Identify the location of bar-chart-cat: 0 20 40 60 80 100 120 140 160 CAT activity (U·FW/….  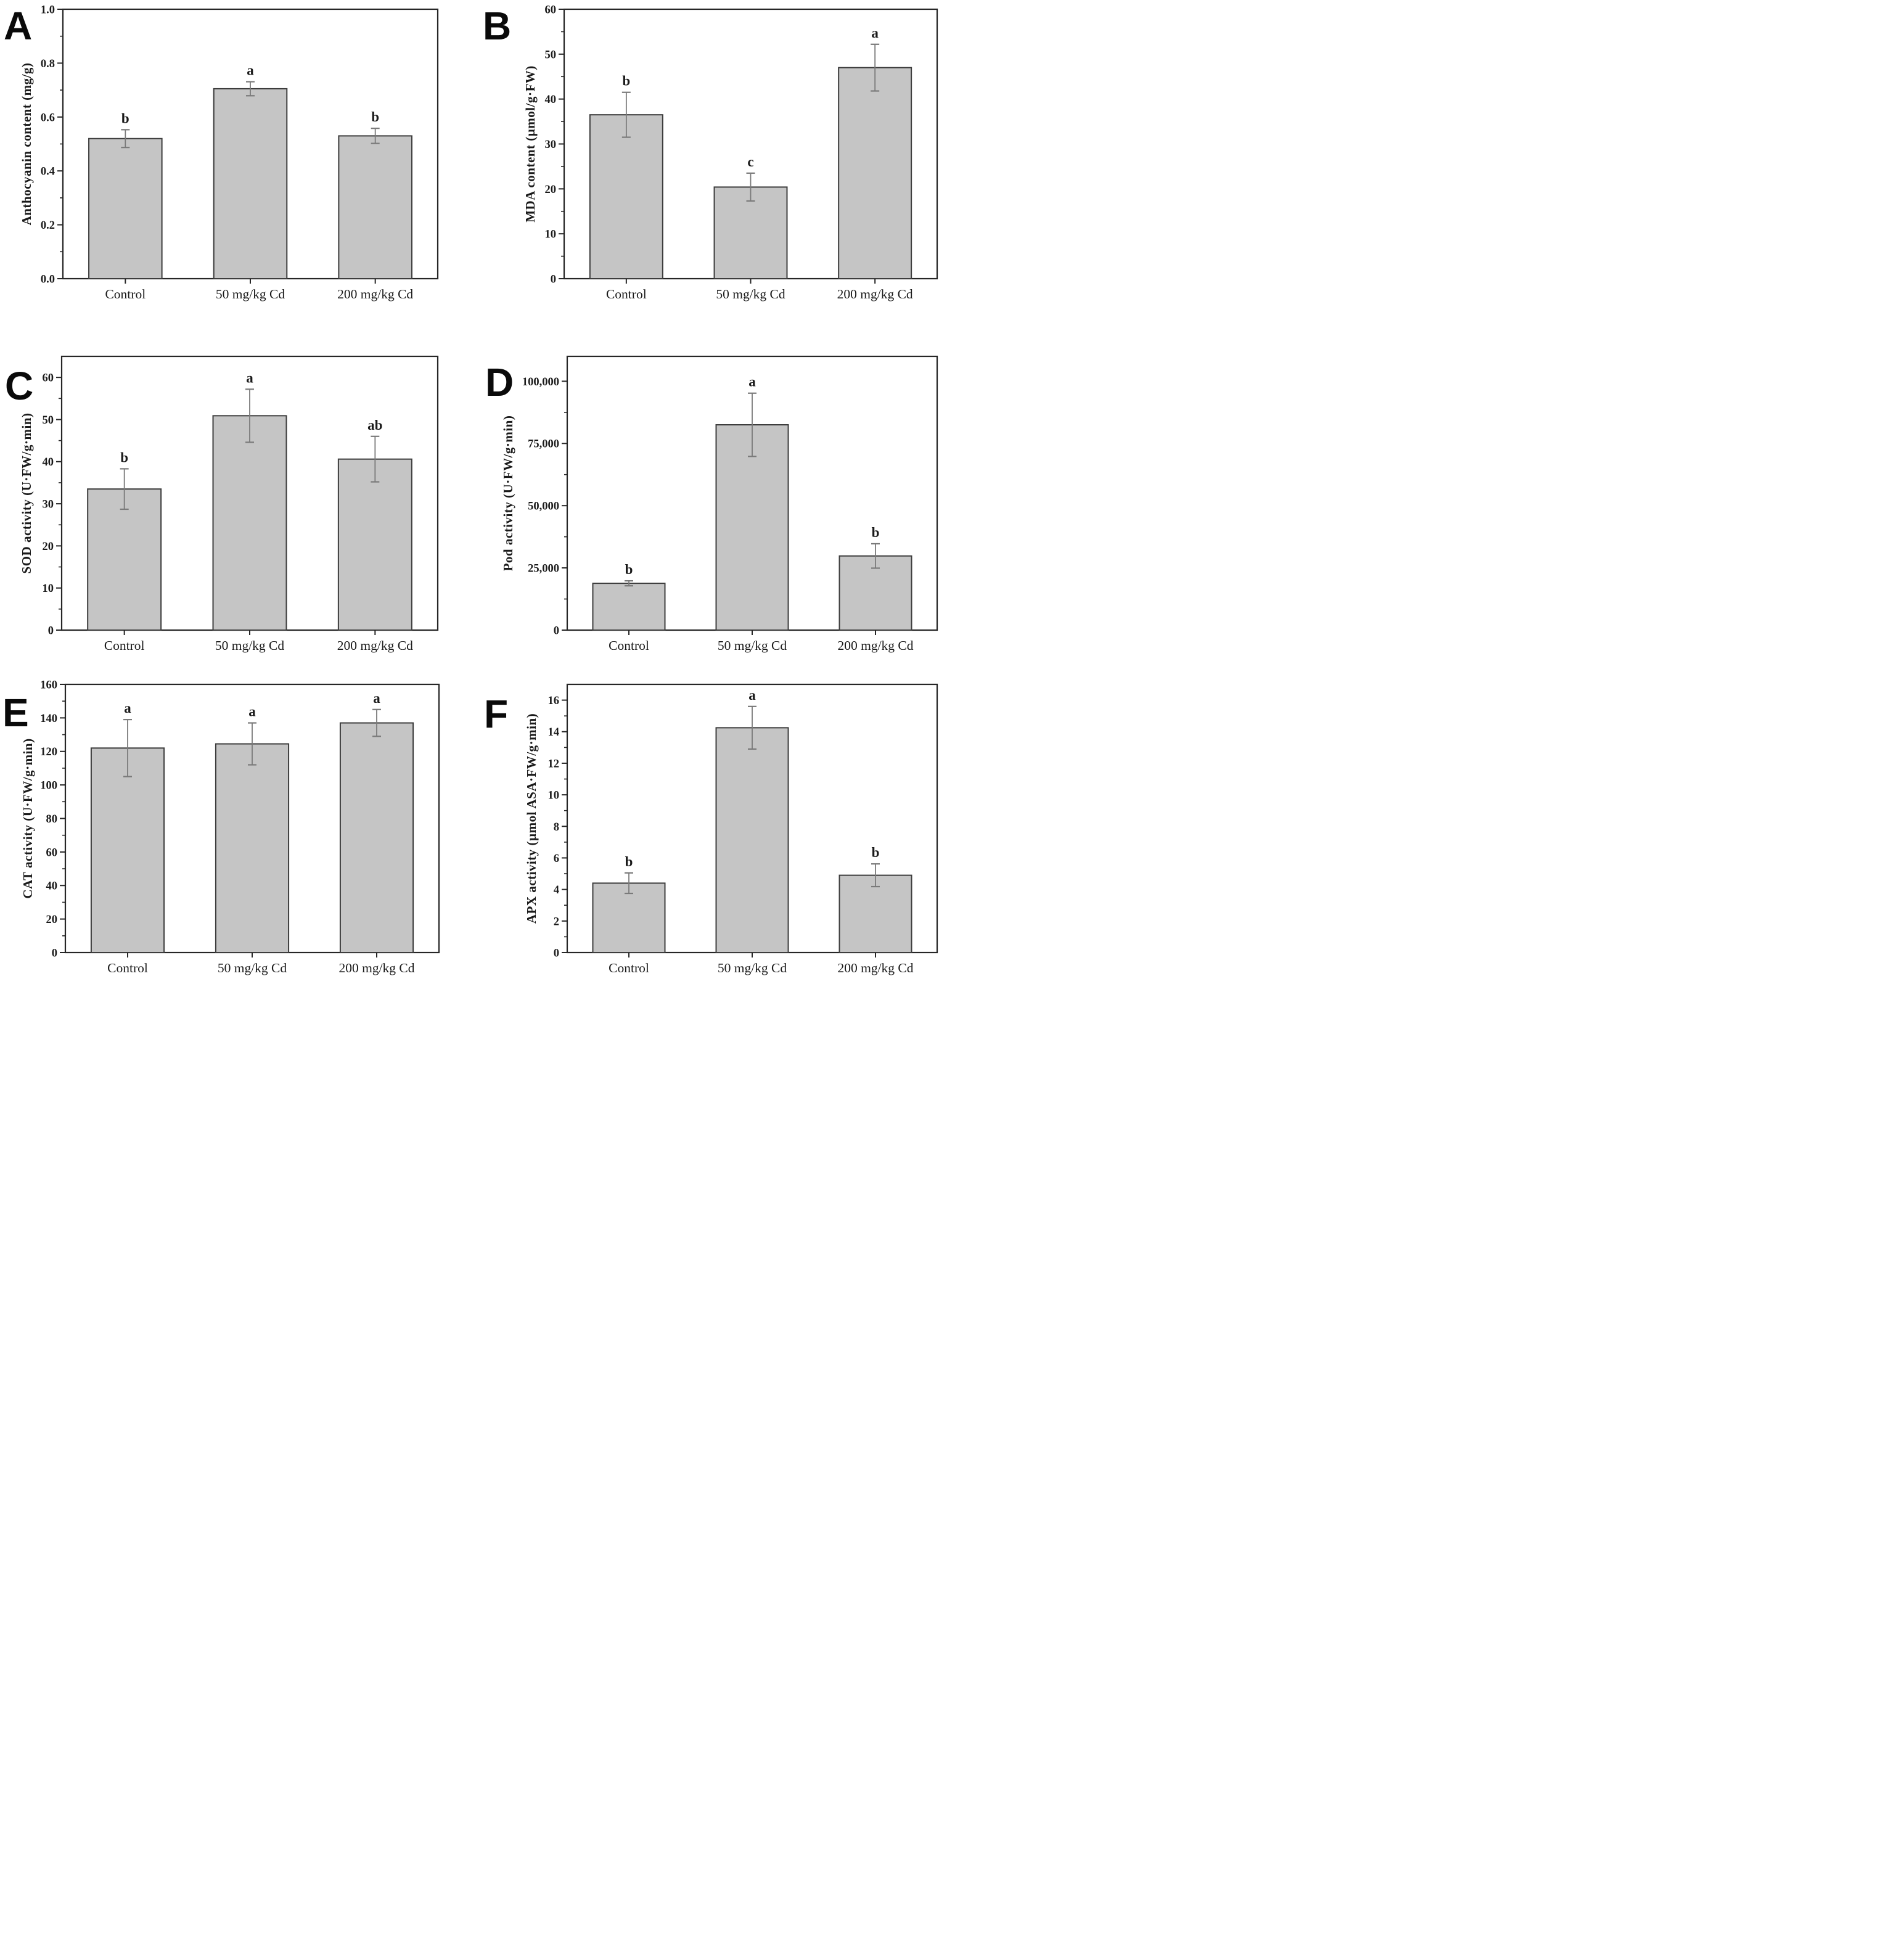
(230, 827).